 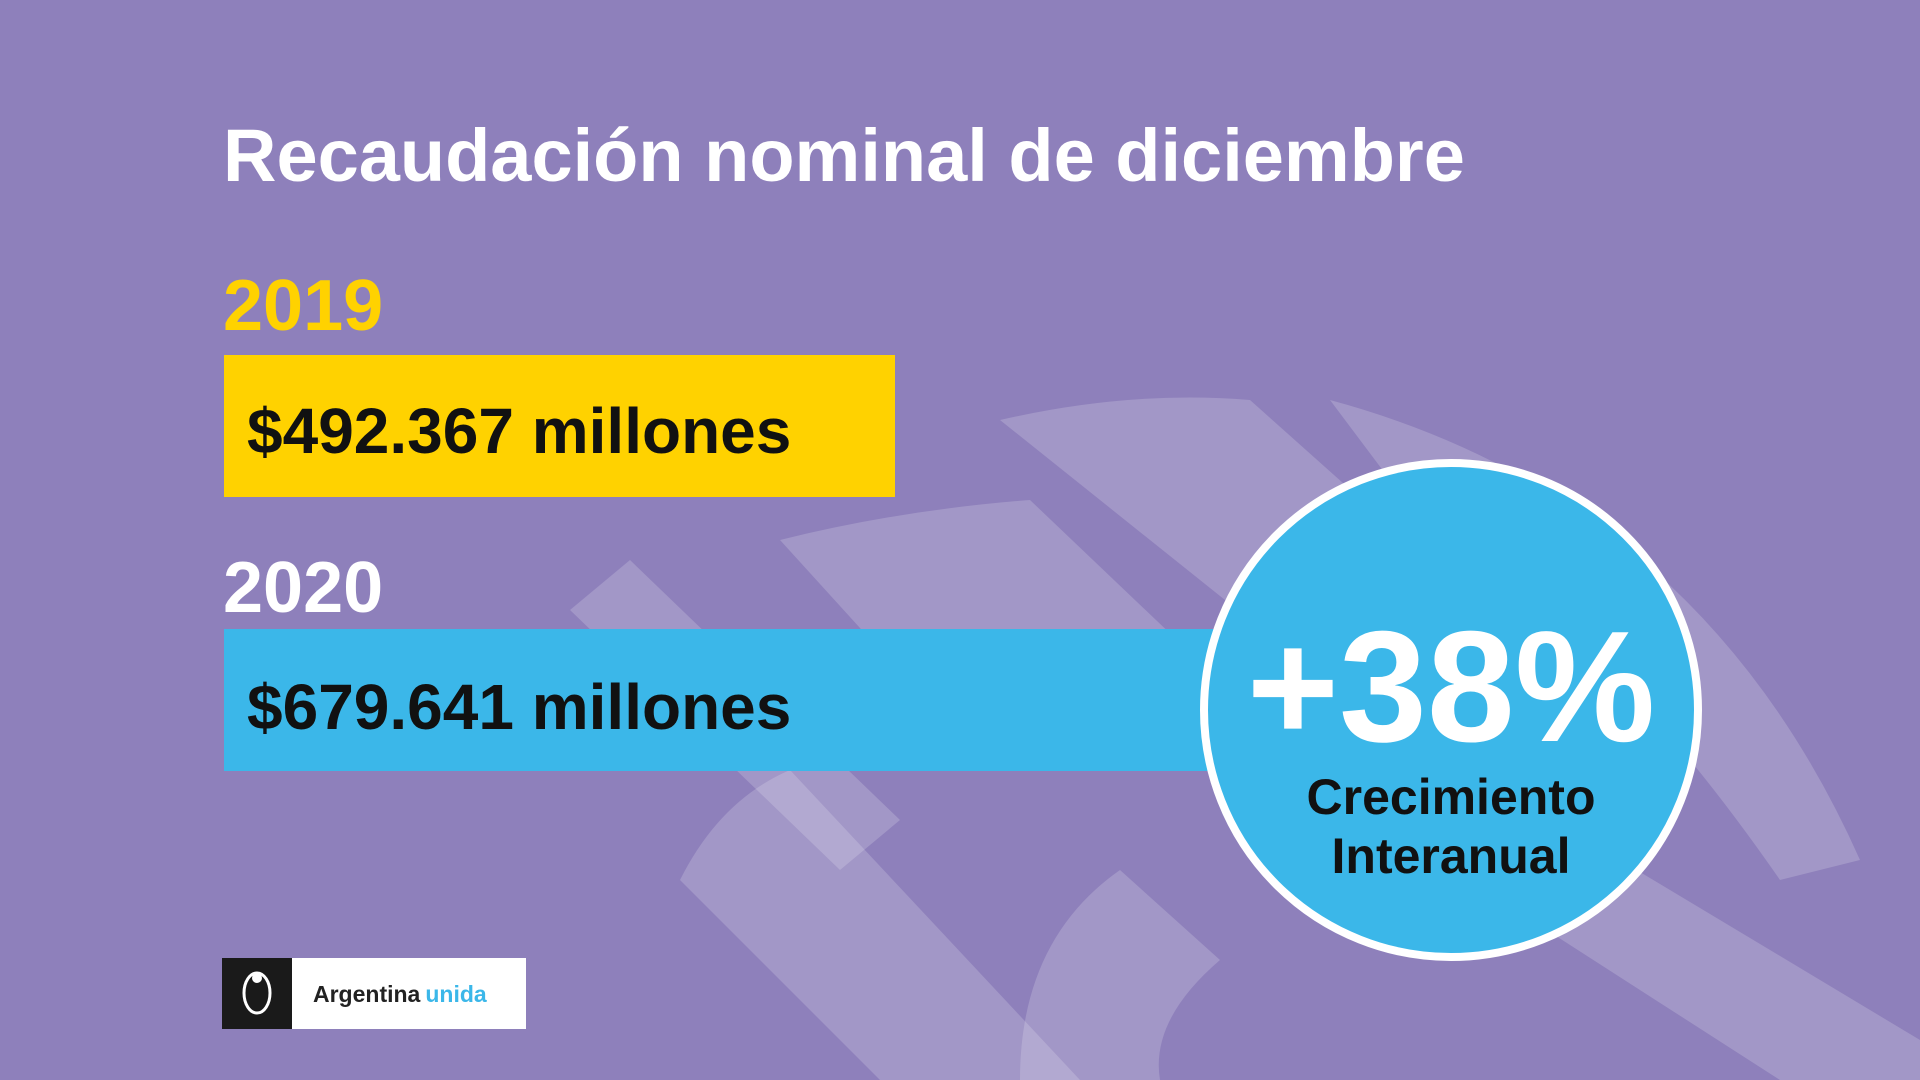 I want to click on badge-circle, so click(x=1451, y=710).